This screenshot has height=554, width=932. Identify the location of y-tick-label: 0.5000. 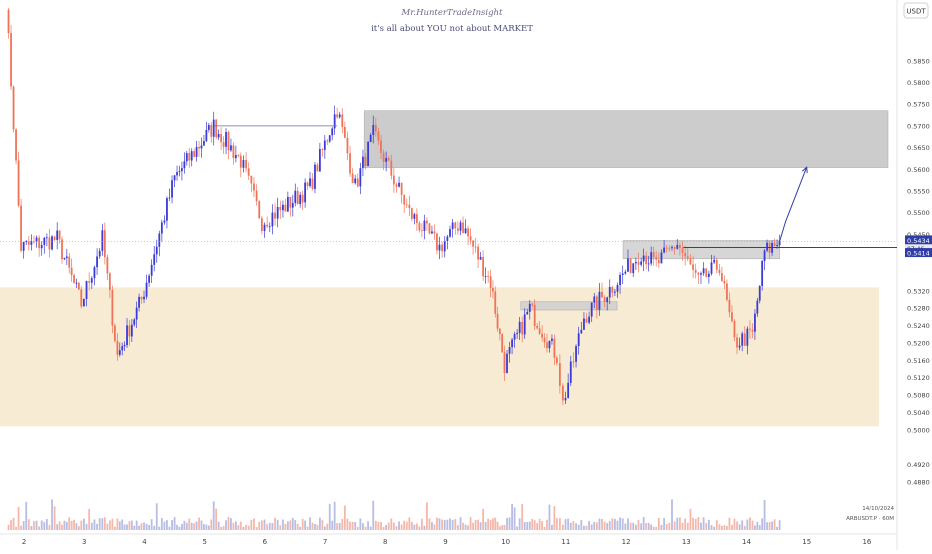
(918, 430).